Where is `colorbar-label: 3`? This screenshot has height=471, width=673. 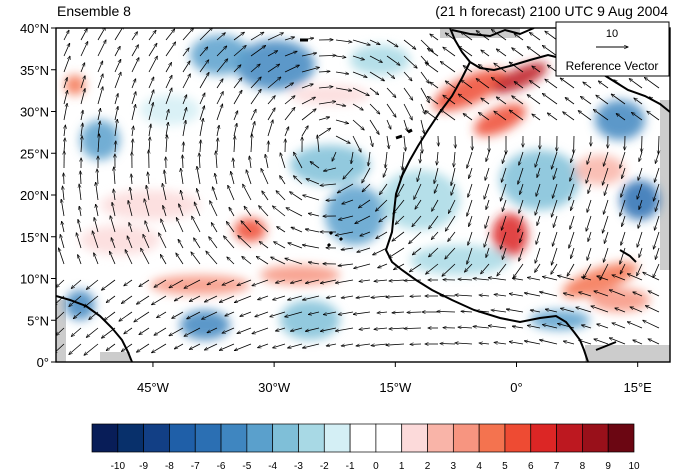 colorbar-label: 3 is located at coordinates (454, 466).